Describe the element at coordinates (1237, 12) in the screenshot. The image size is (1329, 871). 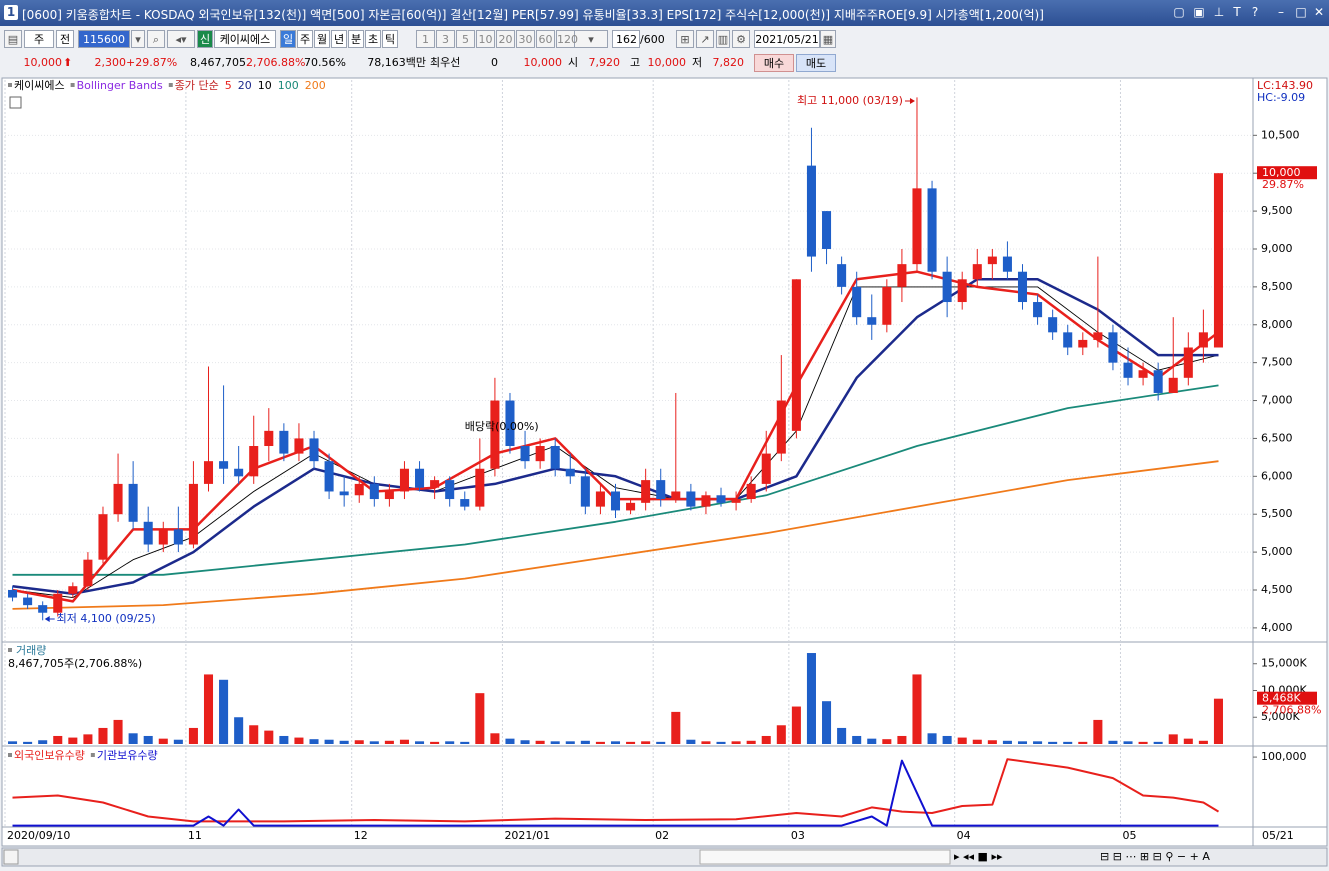
I see `window-control: T` at that location.